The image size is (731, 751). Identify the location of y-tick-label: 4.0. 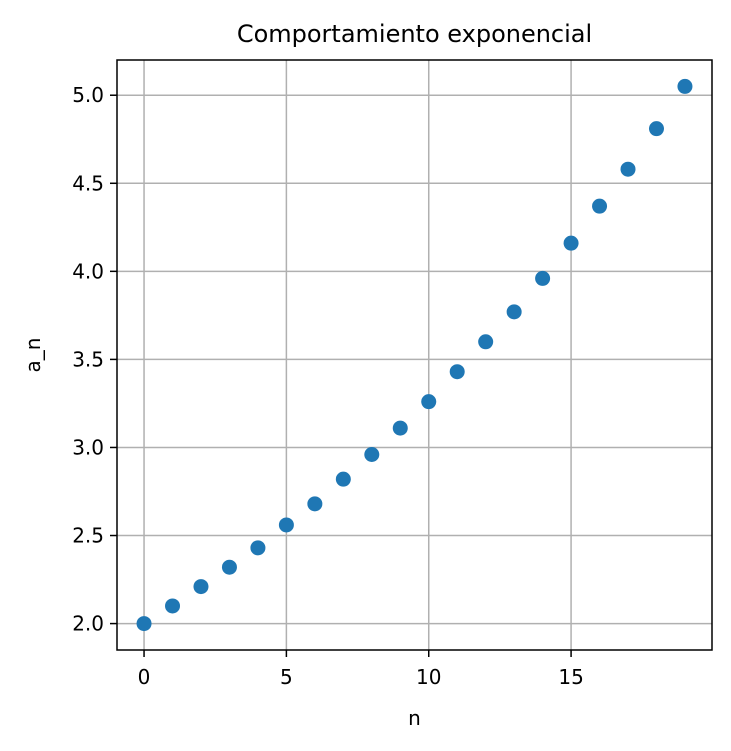
(88, 271).